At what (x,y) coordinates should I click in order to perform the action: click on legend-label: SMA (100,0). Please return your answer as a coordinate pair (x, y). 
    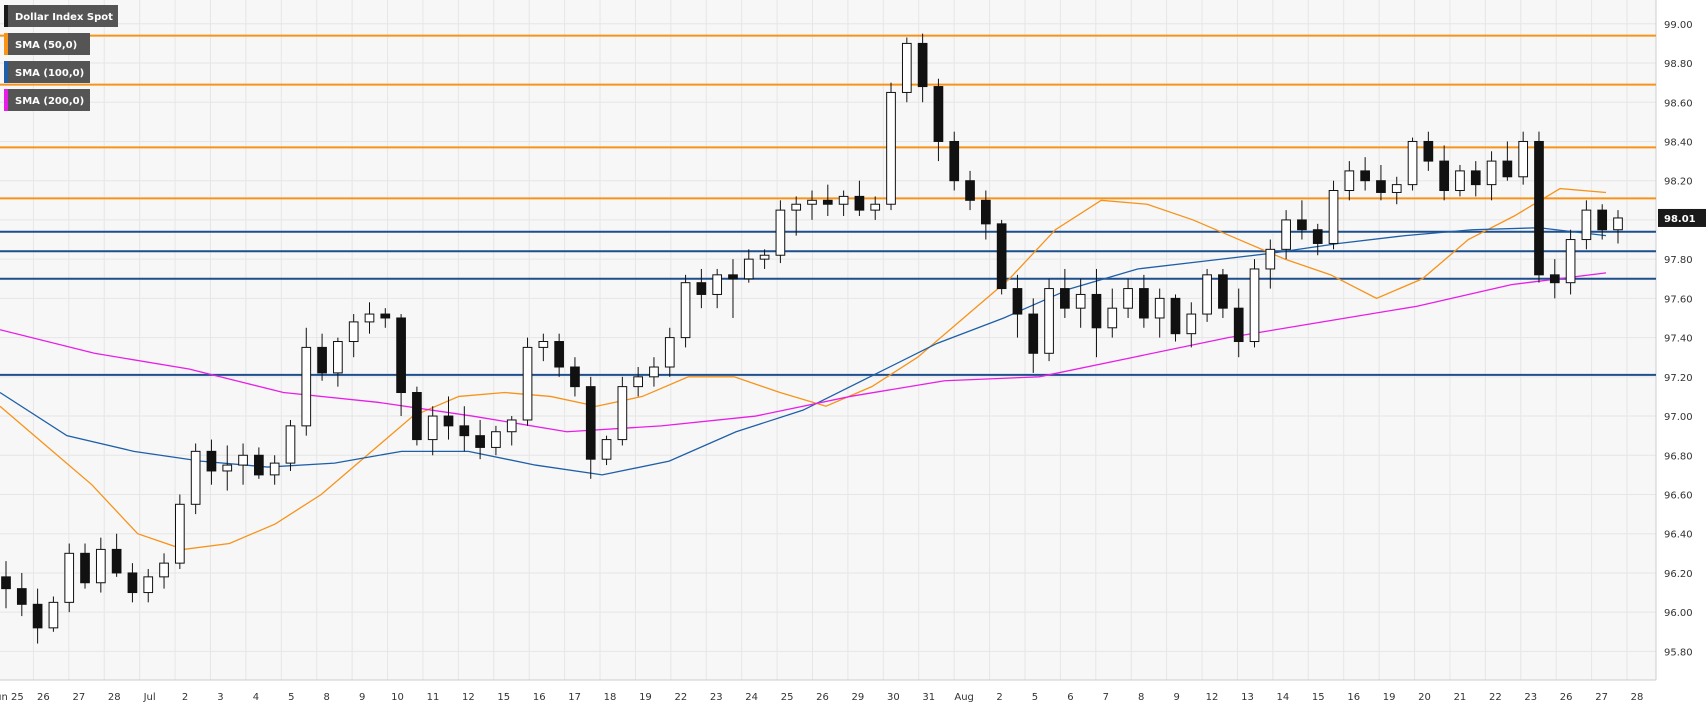
    Looking at the image, I should click on (49, 73).